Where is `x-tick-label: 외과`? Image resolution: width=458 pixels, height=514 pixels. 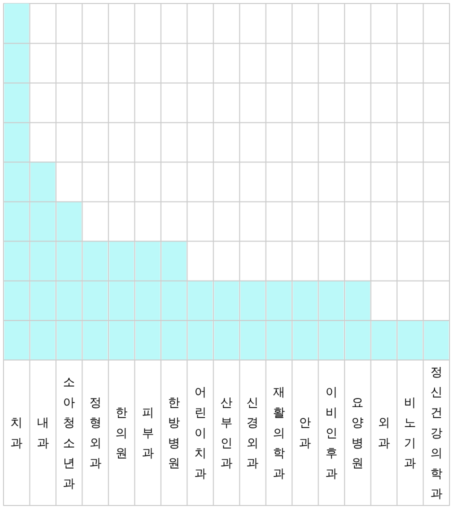
x-tick-label: 외과 is located at coordinates (384, 433).